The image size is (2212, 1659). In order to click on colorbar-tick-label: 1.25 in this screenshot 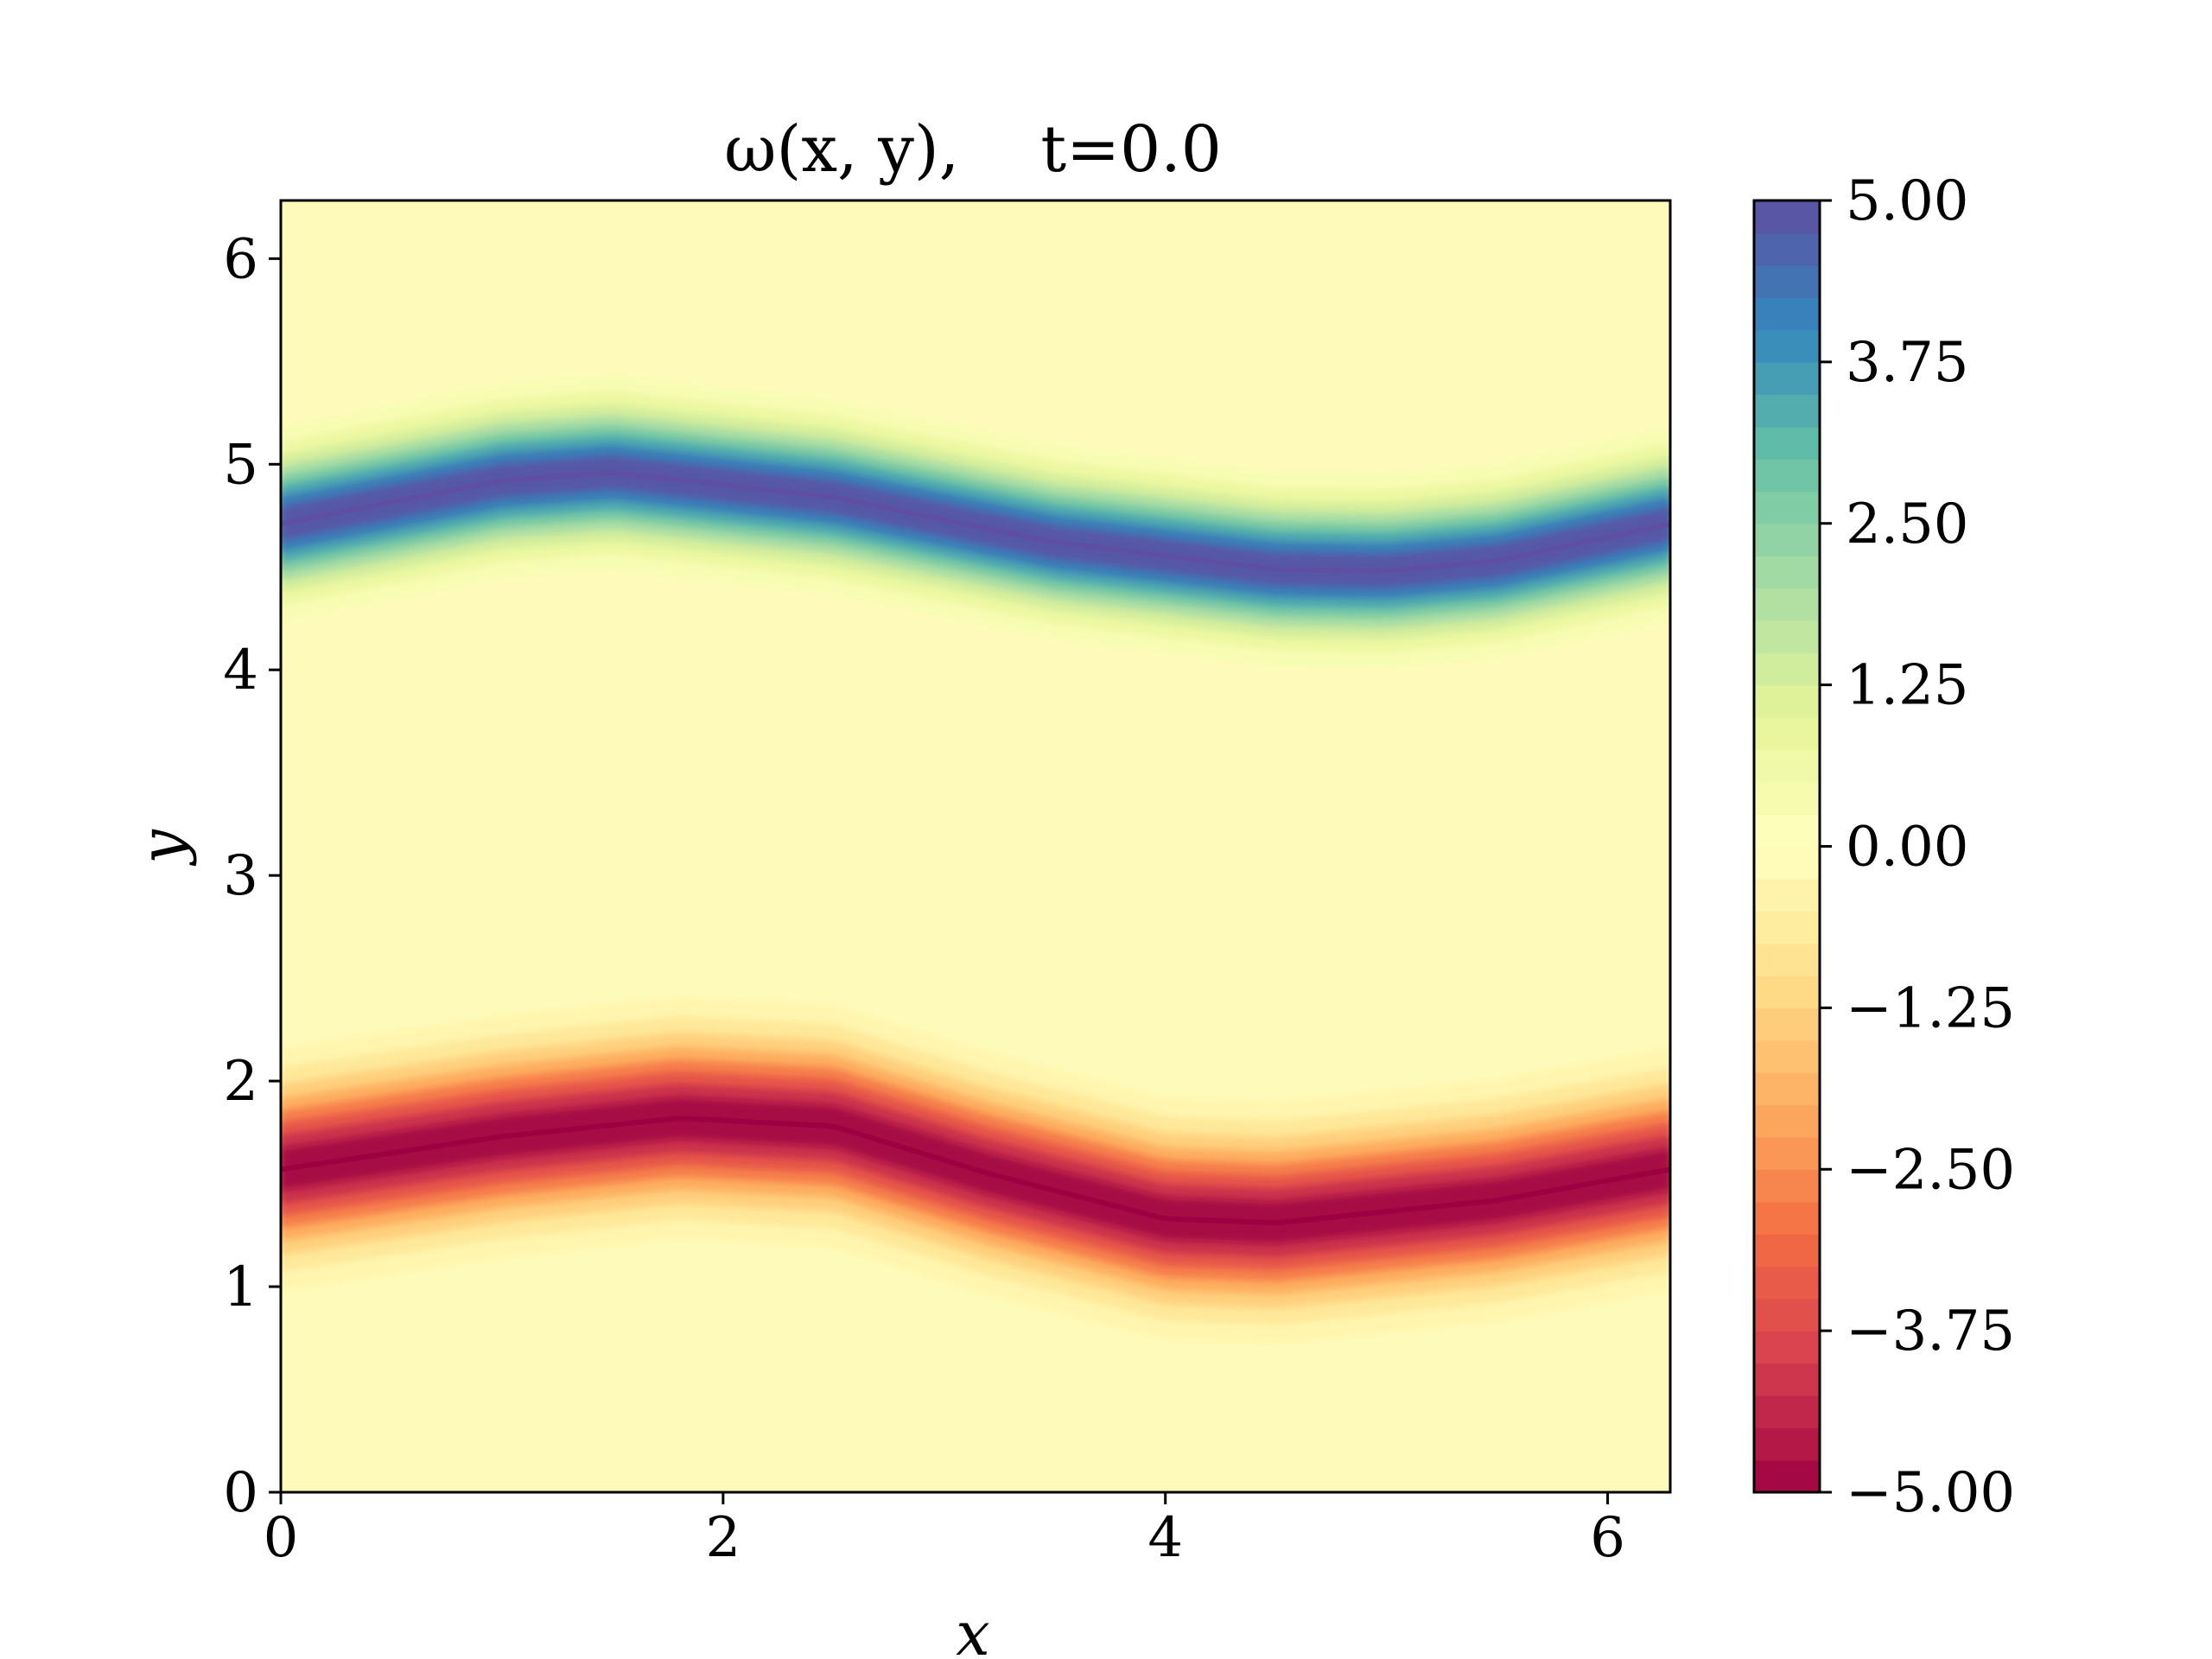, I will do `click(1908, 686)`.